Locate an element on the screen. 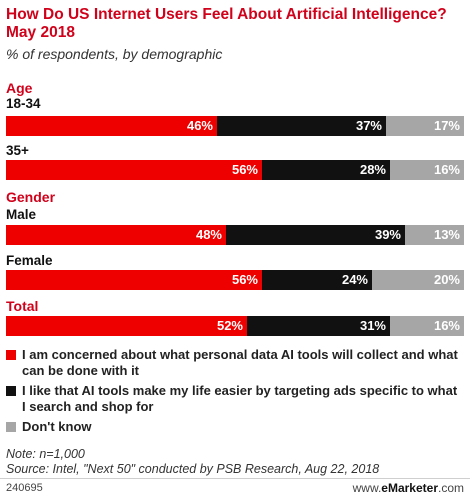 The image size is (470, 497). bar-segment-age-18-34-s1: 46% is located at coordinates (111, 126).